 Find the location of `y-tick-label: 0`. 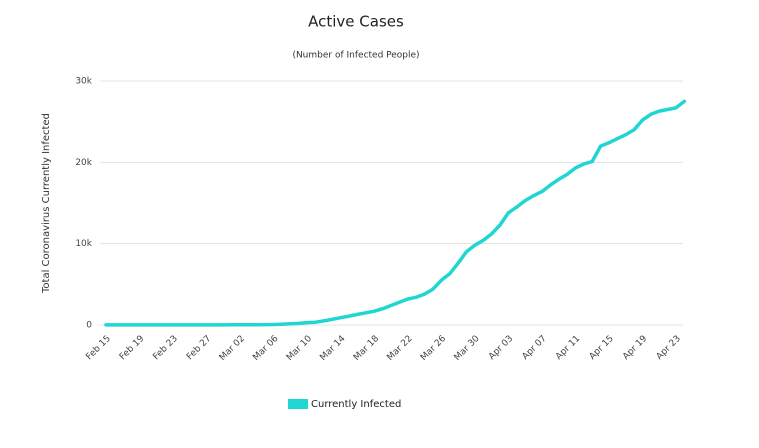

y-tick-label: 0 is located at coordinates (89, 326).